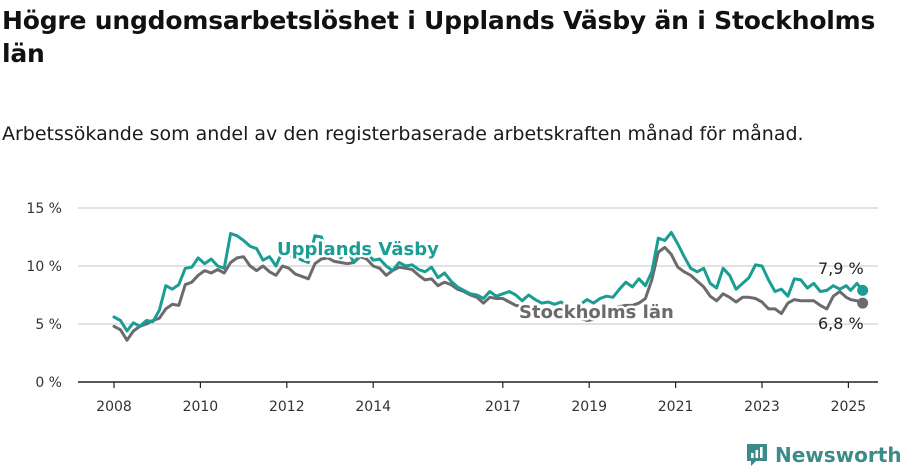  What do you see at coordinates (201, 407) in the screenshot?
I see `x-tick-label: 2010` at bounding box center [201, 407].